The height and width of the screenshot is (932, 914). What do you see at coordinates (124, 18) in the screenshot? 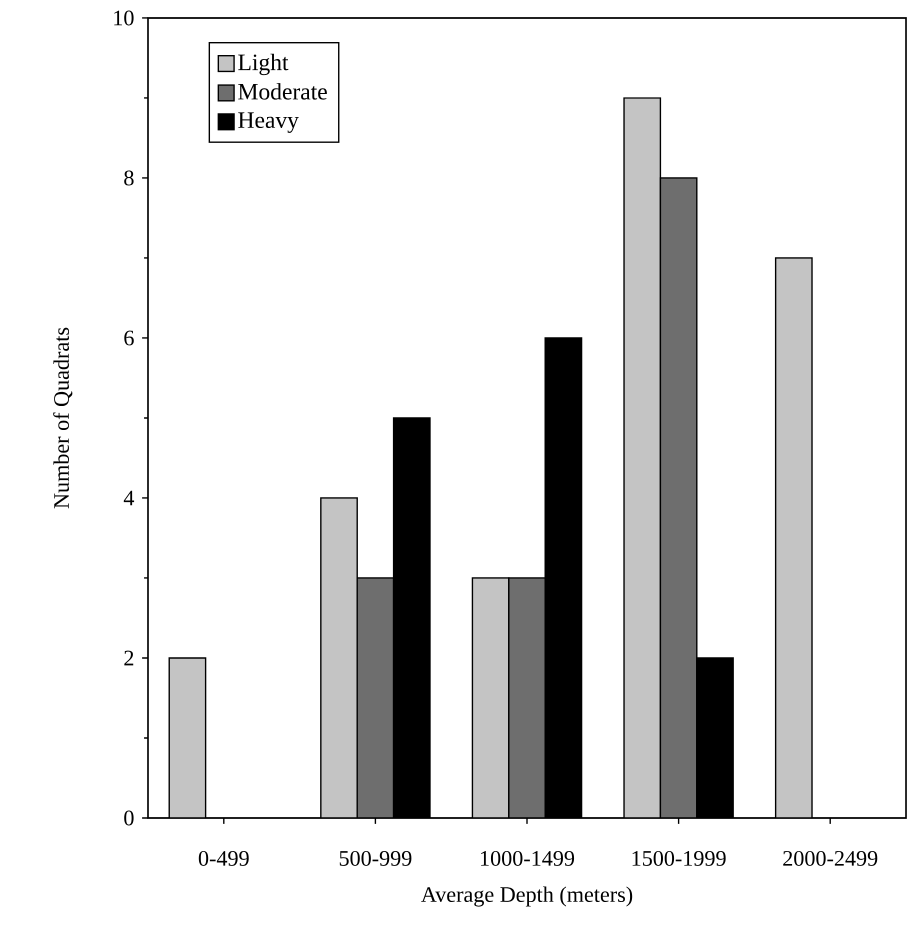
I see `y-tick-label: 10` at bounding box center [124, 18].